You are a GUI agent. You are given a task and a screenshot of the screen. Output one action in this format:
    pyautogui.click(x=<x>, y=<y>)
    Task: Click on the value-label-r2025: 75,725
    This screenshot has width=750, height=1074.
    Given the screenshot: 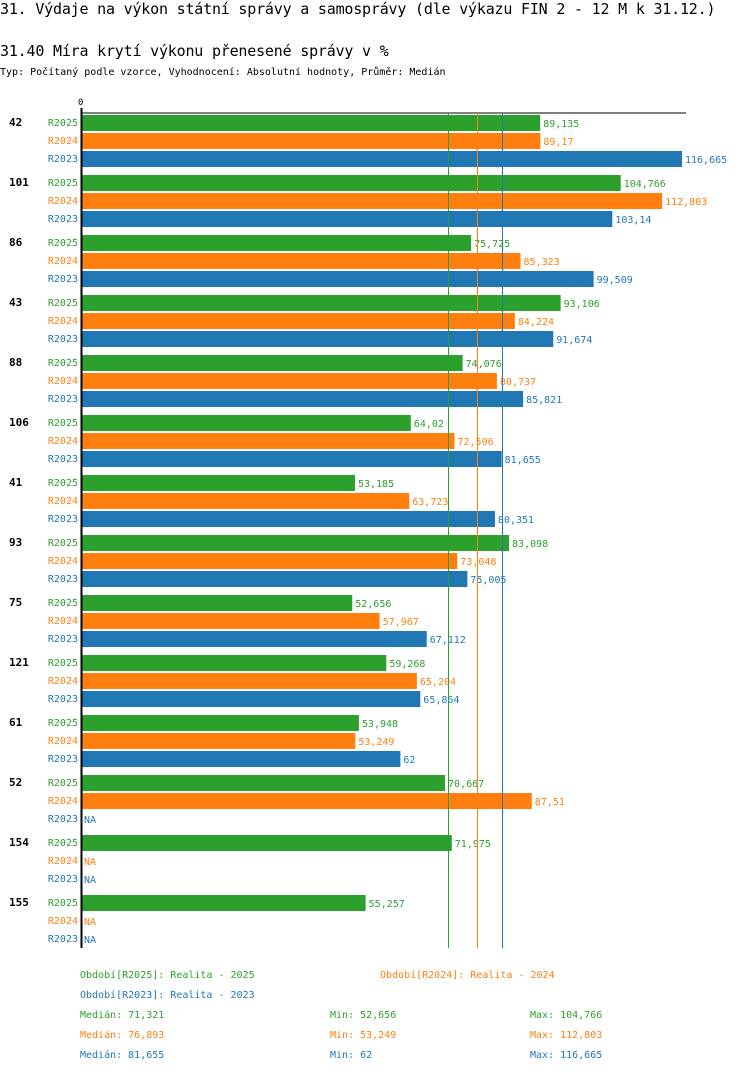 What is the action you would take?
    pyautogui.click(x=492, y=244)
    